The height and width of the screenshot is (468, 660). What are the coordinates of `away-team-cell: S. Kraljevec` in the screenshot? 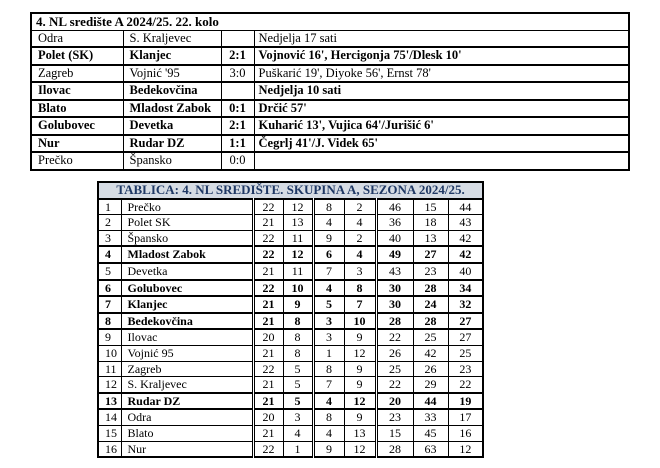 It's located at (172, 38).